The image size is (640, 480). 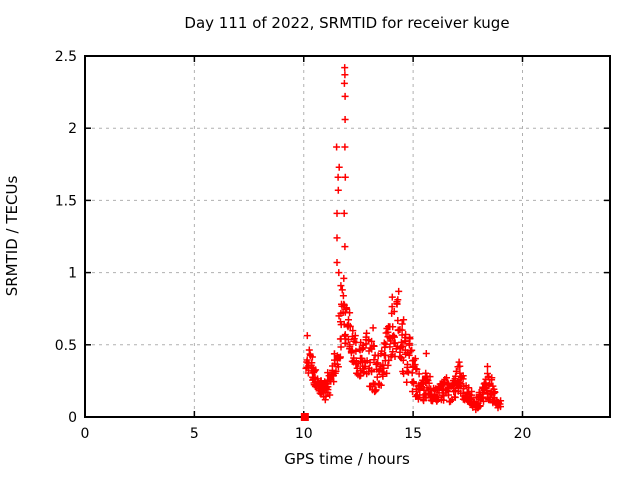 What do you see at coordinates (66, 346) in the screenshot?
I see `y-tick-label-0.5: 0.5` at bounding box center [66, 346].